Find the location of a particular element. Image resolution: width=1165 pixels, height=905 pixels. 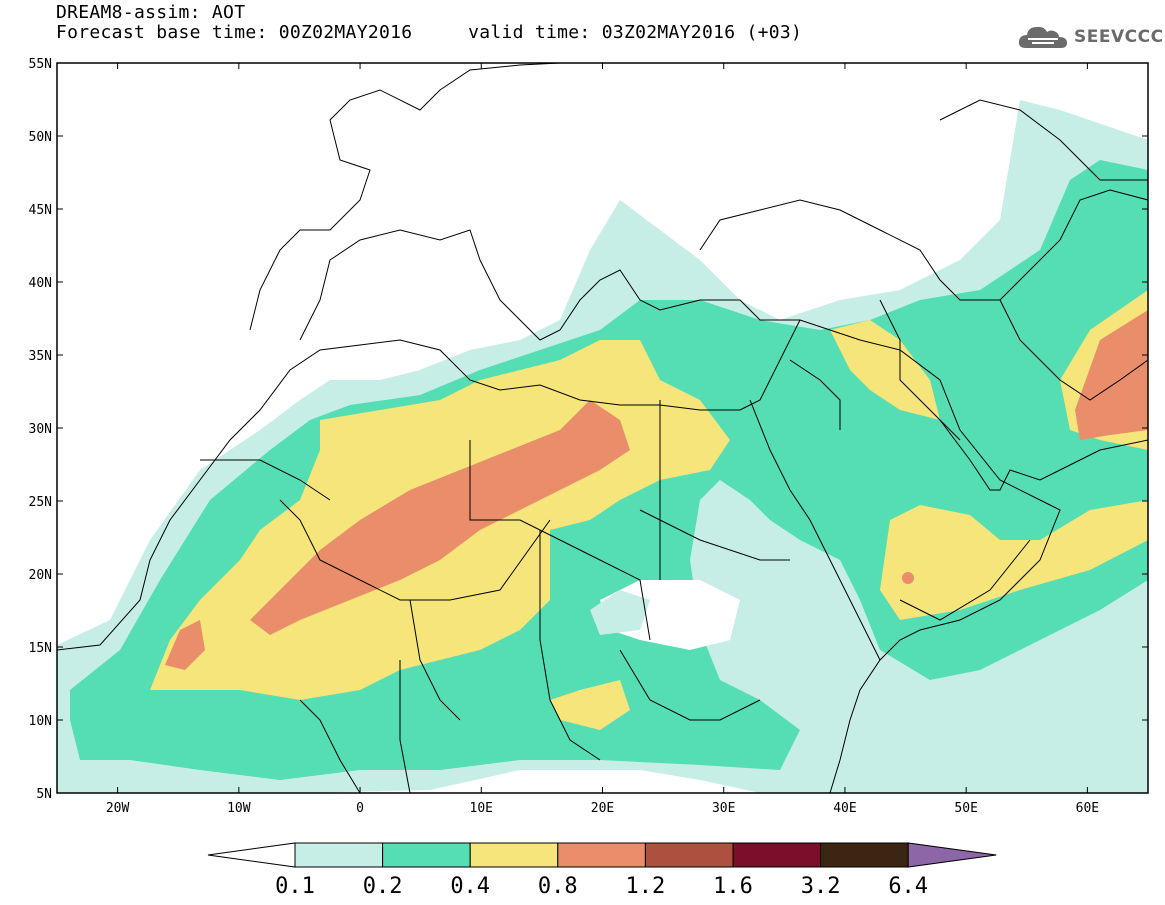

lat-label: 20N is located at coordinates (40, 575).